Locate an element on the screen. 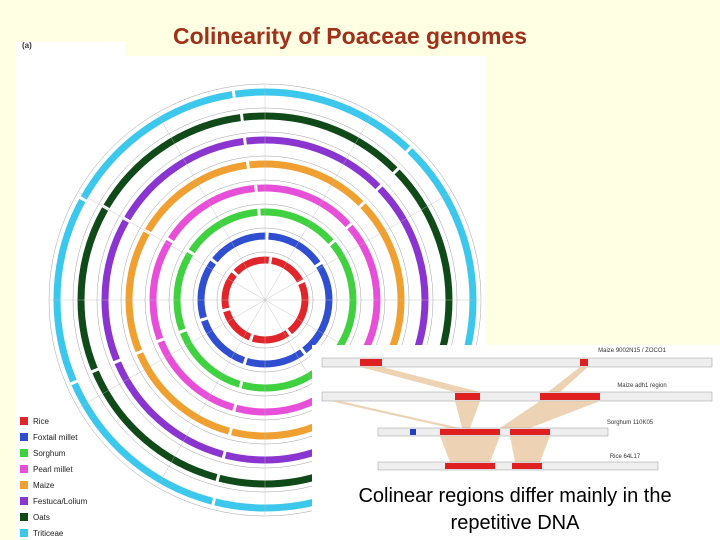  panel-label: (a) is located at coordinates (27, 45).